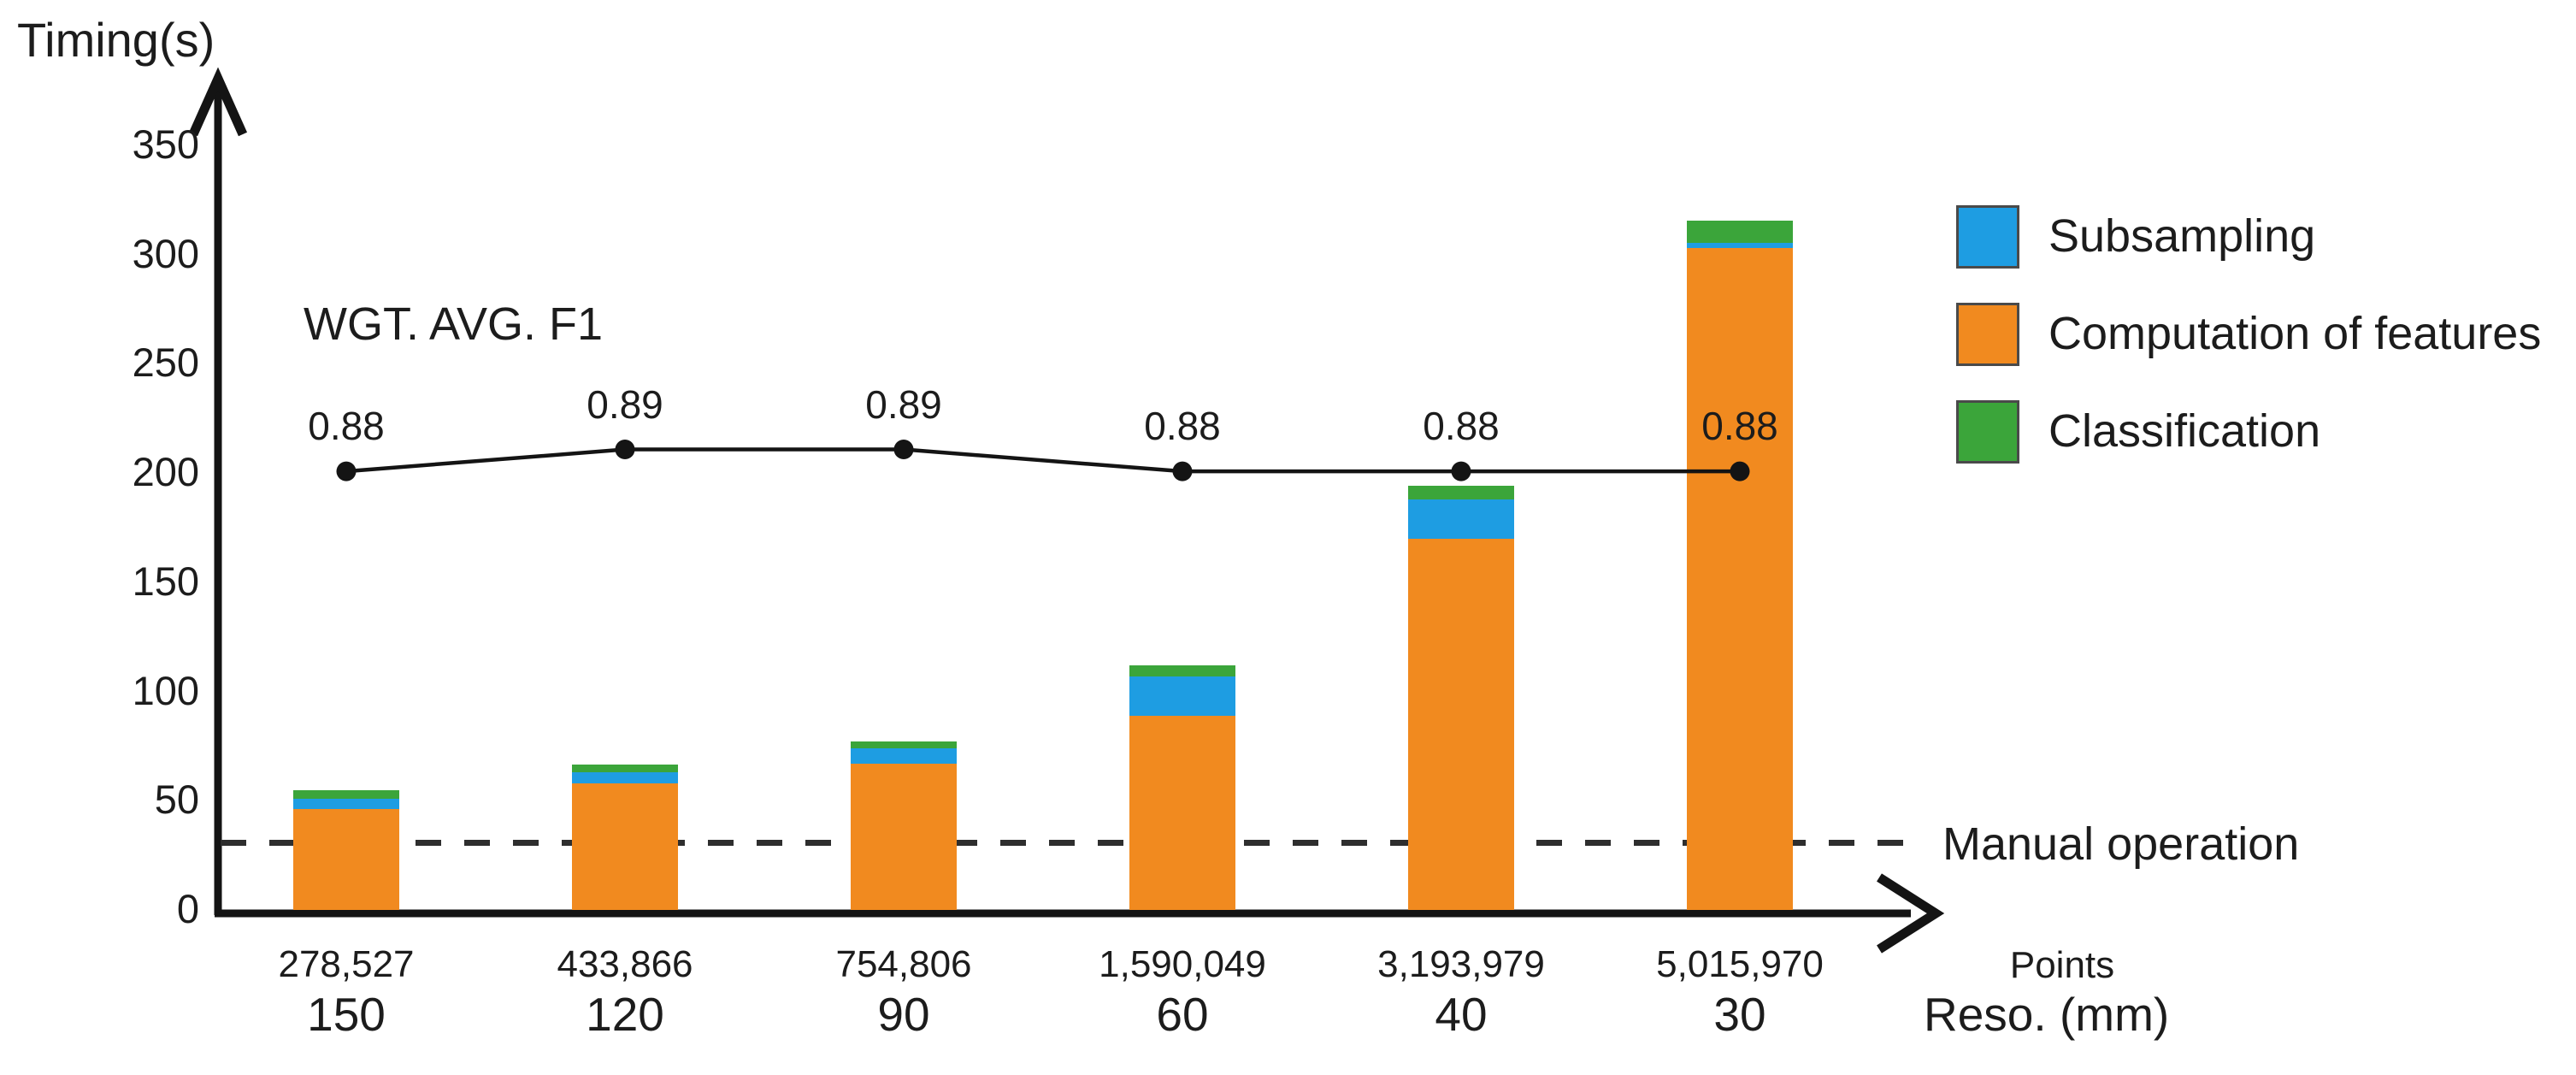 The height and width of the screenshot is (1075, 2576). What do you see at coordinates (1740, 232) in the screenshot?
I see `bar-segment-classification-30mm` at bounding box center [1740, 232].